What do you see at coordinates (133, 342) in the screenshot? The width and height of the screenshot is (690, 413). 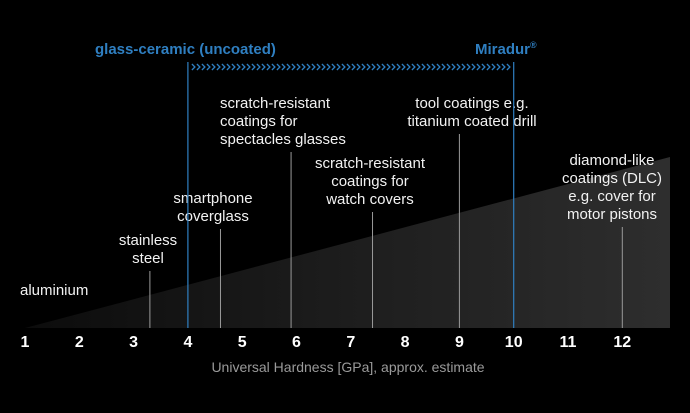 I see `x-tick-label: 3` at bounding box center [133, 342].